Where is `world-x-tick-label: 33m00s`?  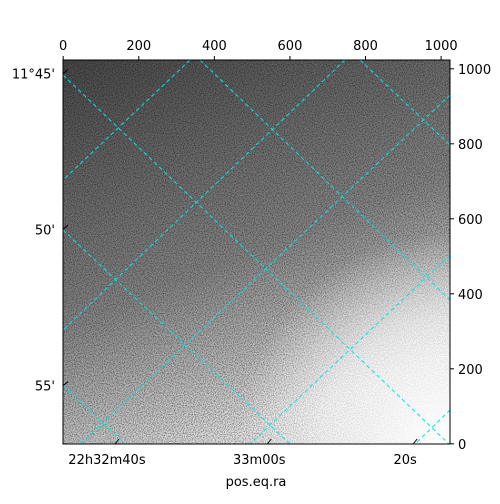 world-x-tick-label: 33m00s is located at coordinates (259, 460).